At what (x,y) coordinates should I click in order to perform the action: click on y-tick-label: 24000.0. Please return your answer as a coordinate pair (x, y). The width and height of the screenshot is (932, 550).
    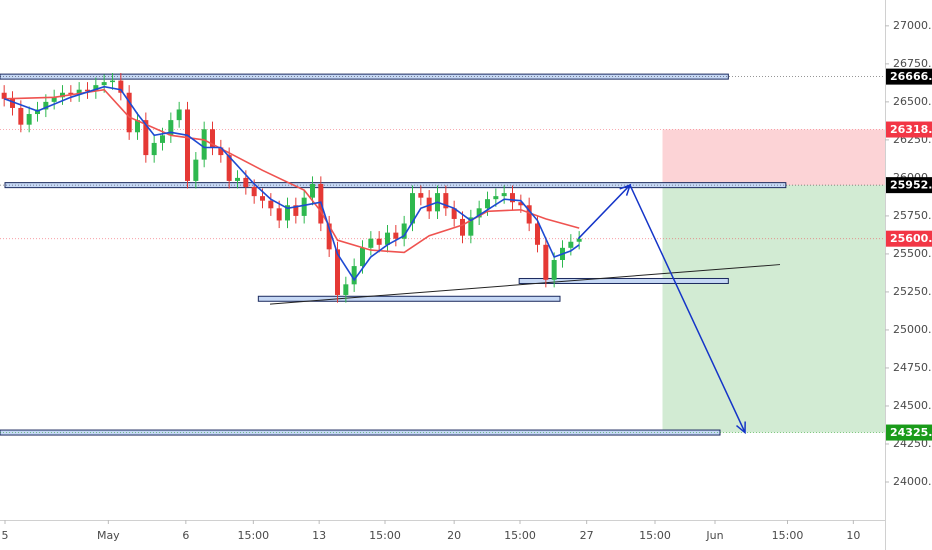
    Looking at the image, I should click on (912, 481).